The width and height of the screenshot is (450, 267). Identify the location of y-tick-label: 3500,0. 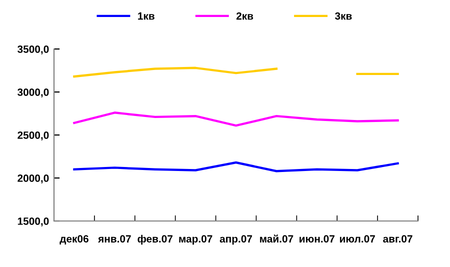
(33, 50).